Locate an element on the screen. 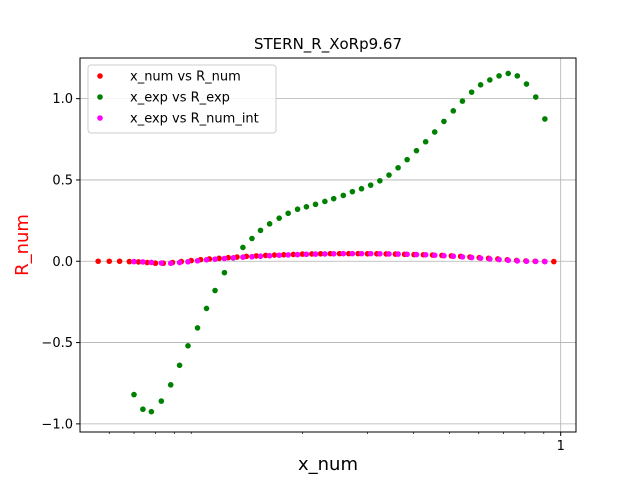 The image size is (640, 480). y-axis-label: R_num is located at coordinates (22, 245).